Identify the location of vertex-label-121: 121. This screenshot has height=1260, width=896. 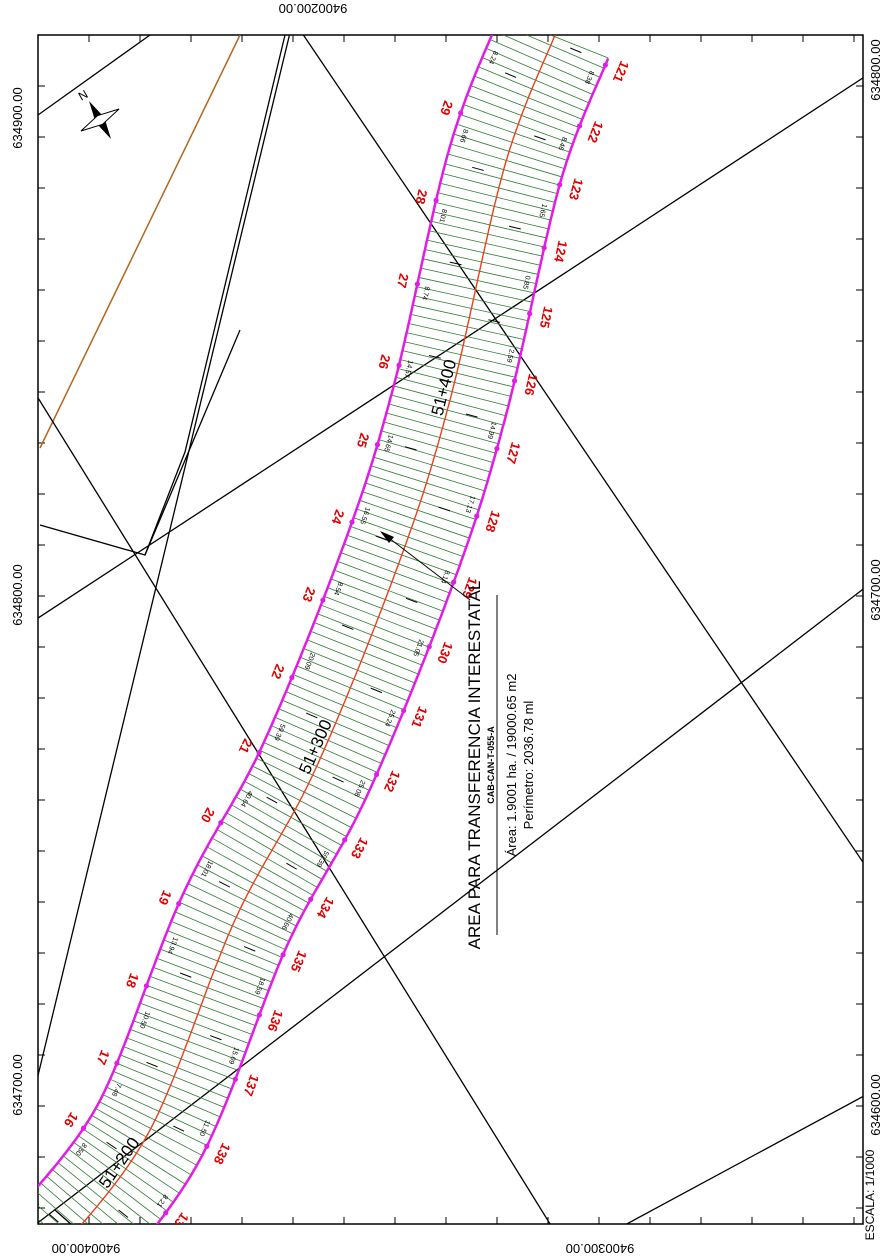
(621, 72).